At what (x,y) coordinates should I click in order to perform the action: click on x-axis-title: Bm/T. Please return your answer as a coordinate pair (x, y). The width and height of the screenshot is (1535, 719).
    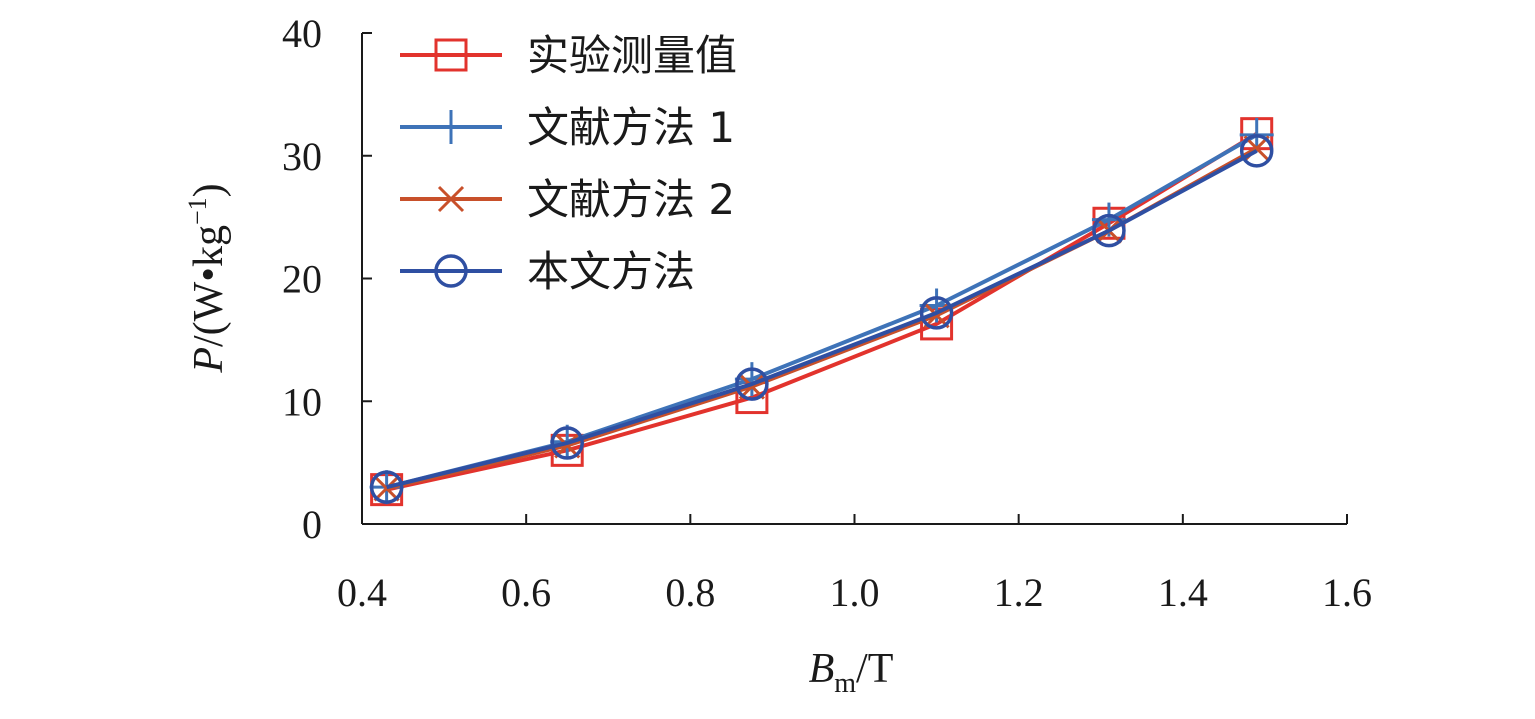
    Looking at the image, I should click on (851, 672).